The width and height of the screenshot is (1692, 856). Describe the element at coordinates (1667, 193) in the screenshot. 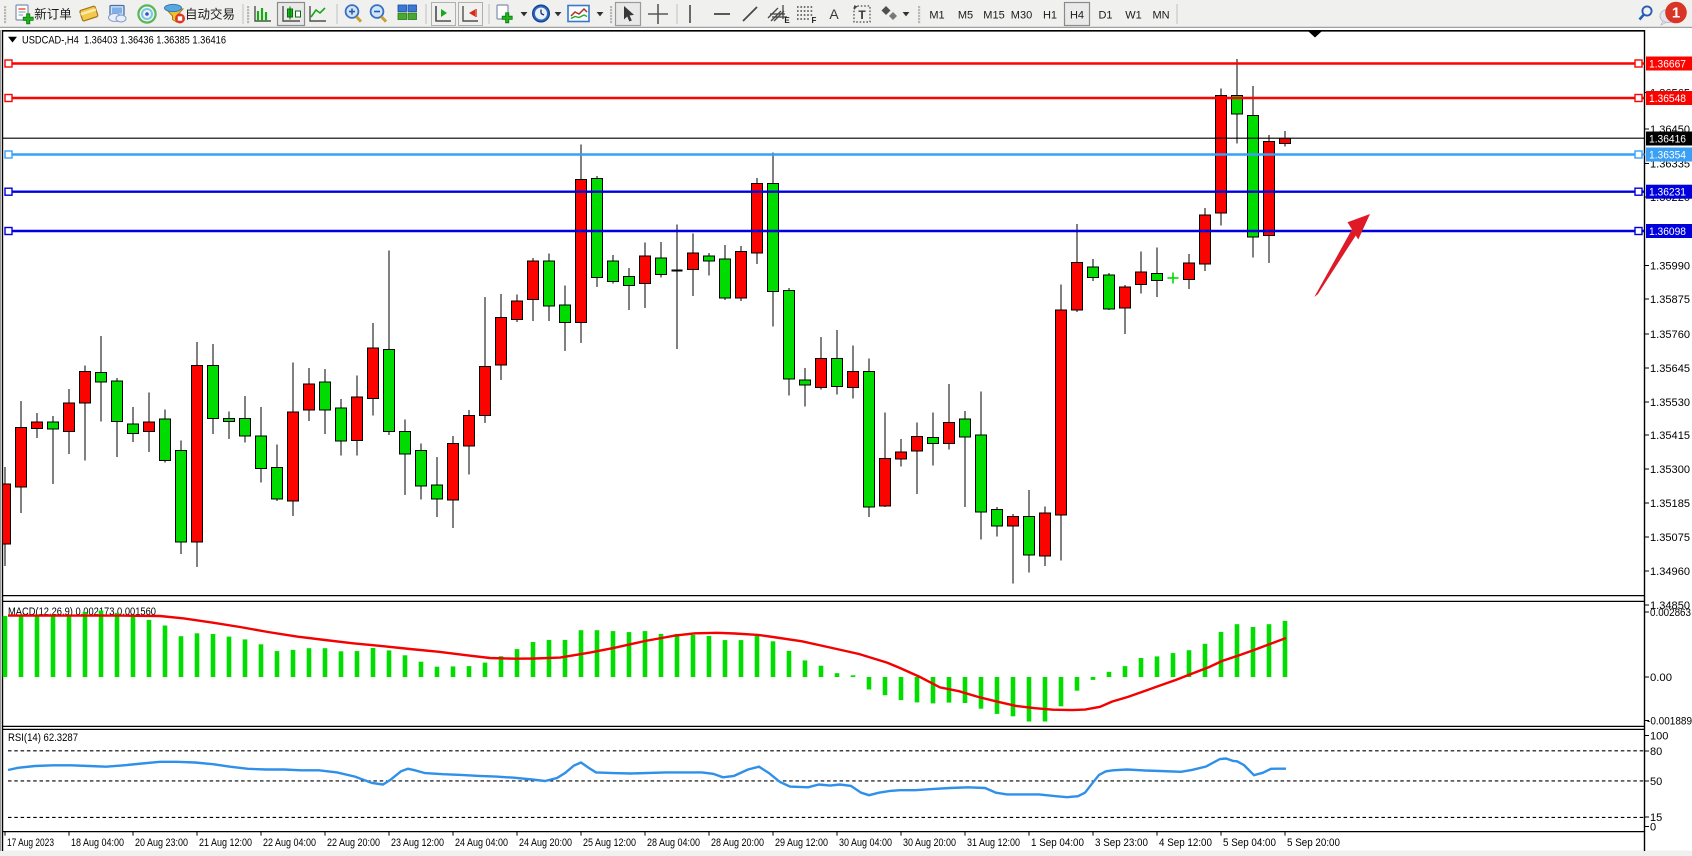

I see `svg-text: 1.36231` at that location.